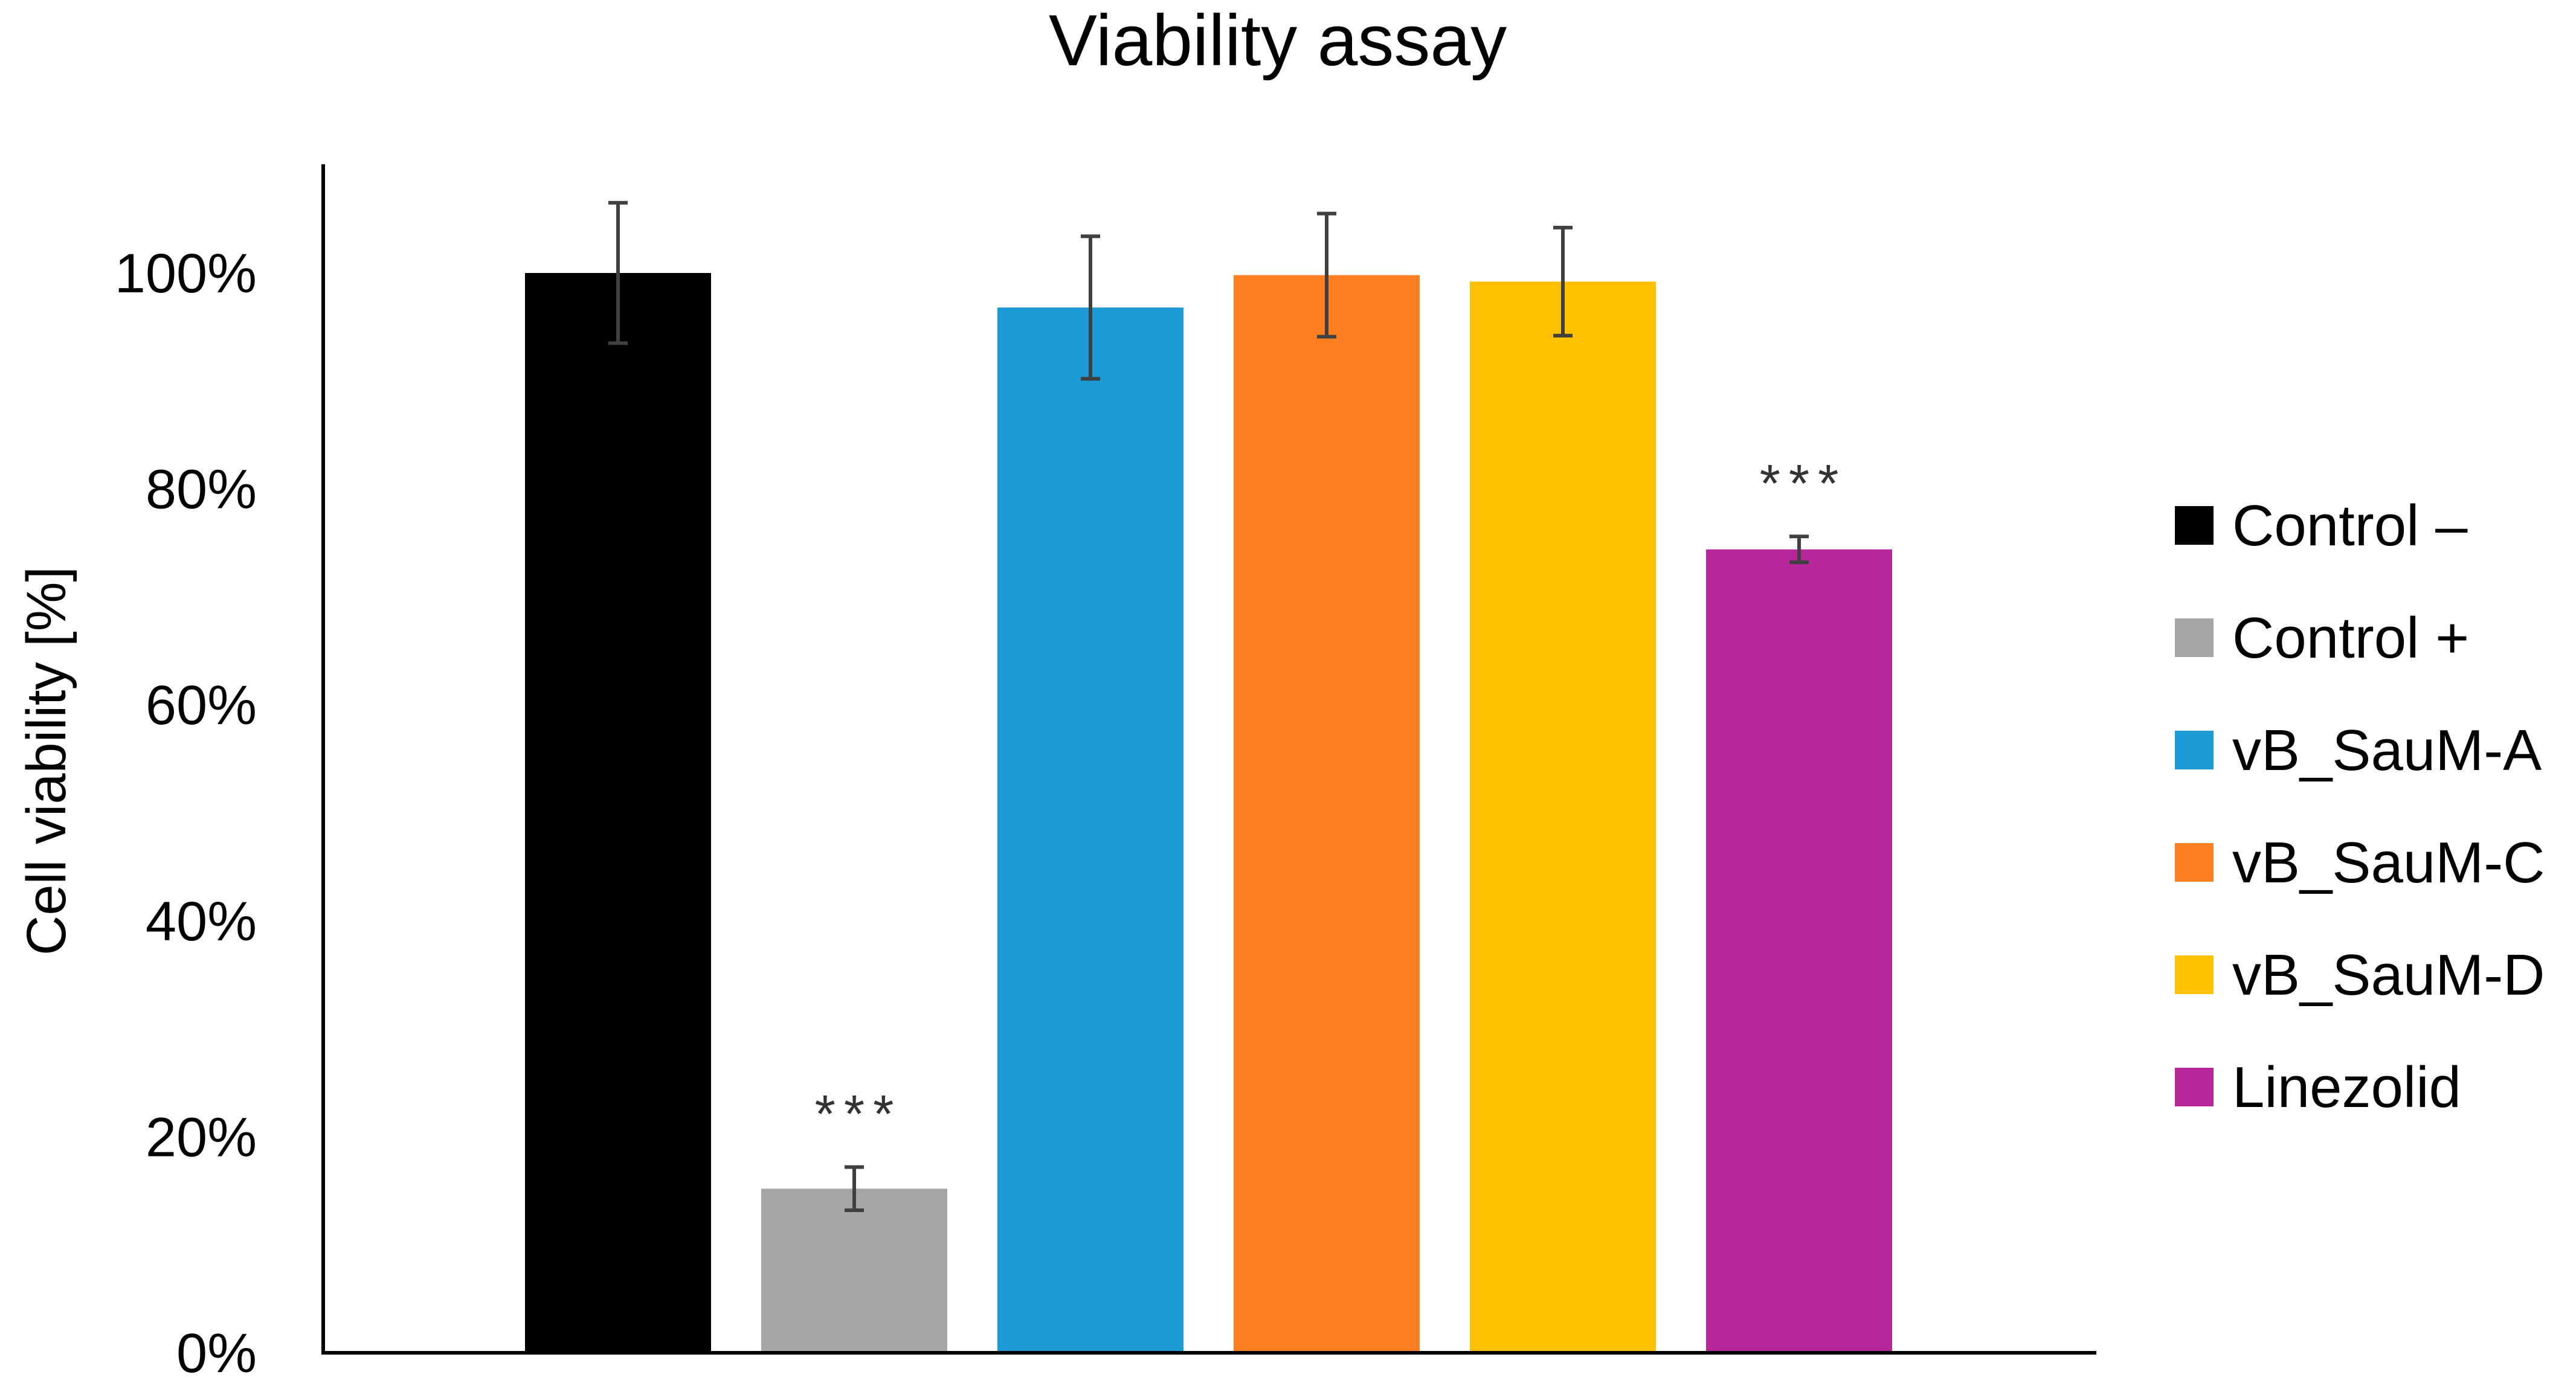 This screenshot has width=2576, height=1386. What do you see at coordinates (201, 705) in the screenshot?
I see `y-tick-label: 60%` at bounding box center [201, 705].